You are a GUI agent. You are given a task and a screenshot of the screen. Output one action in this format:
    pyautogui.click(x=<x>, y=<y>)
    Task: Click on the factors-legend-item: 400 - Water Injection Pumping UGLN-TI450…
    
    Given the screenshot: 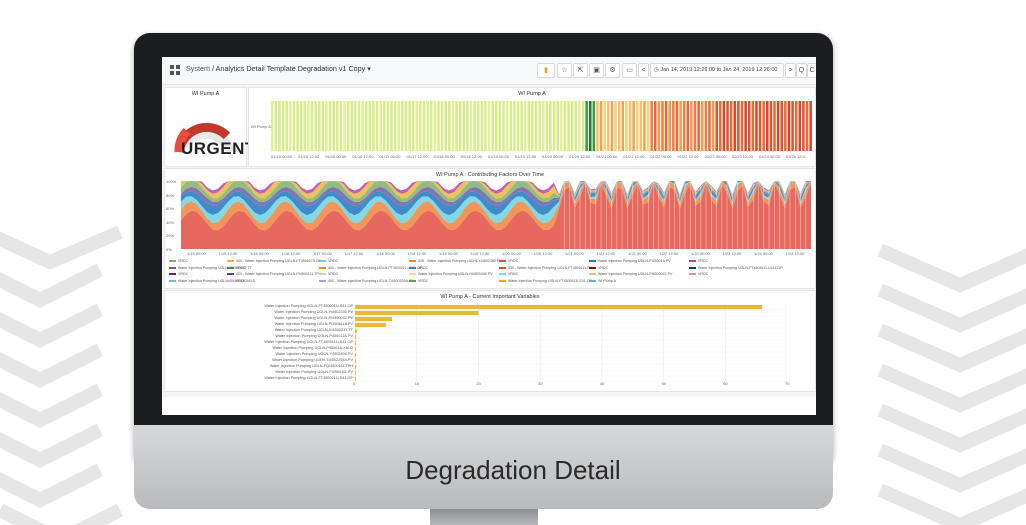 What is the action you would take?
    pyautogui.click(x=366, y=281)
    